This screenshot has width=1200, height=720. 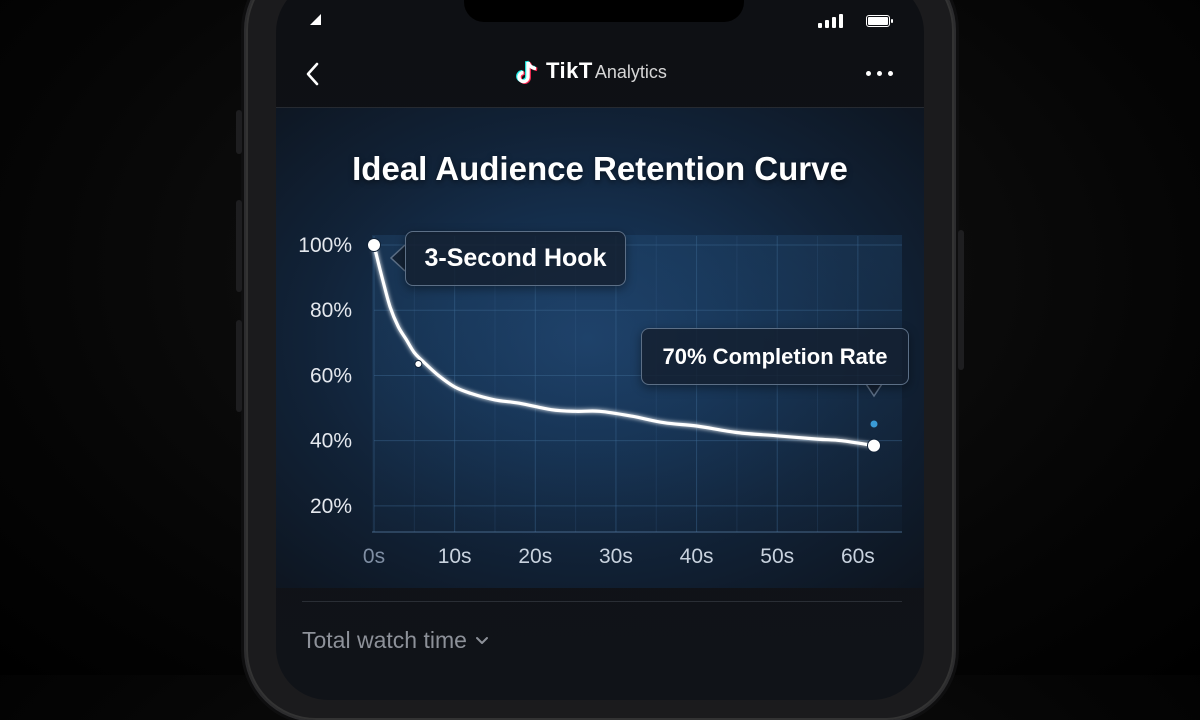 What do you see at coordinates (313, 74) in the screenshot?
I see `chevron-left-icon` at bounding box center [313, 74].